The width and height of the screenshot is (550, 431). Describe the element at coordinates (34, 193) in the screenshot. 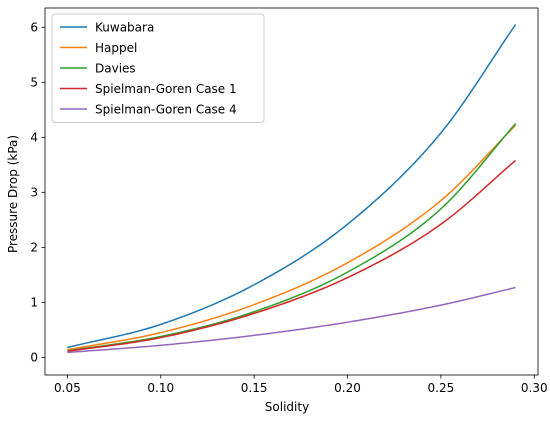

I see `y-tick-label: 3` at that location.